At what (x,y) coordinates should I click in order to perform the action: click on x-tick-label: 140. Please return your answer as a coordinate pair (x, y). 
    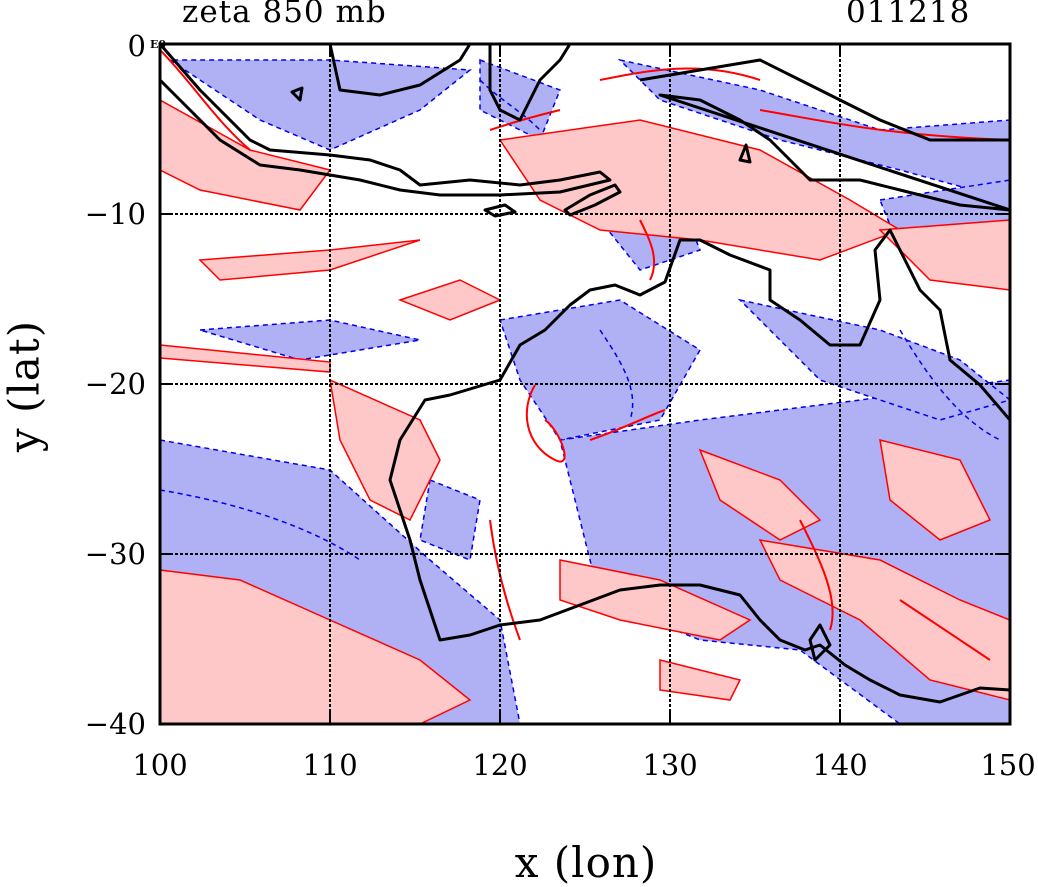
    Looking at the image, I should click on (840, 765).